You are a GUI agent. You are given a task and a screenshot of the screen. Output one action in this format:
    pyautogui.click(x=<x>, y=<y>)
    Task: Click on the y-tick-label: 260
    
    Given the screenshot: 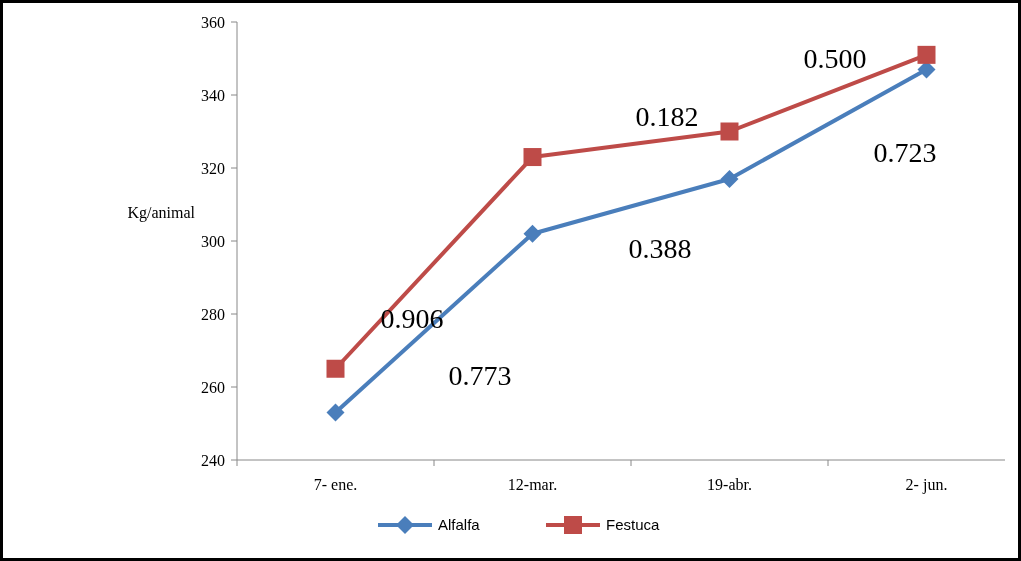 What is the action you would take?
    pyautogui.click(x=213, y=387)
    